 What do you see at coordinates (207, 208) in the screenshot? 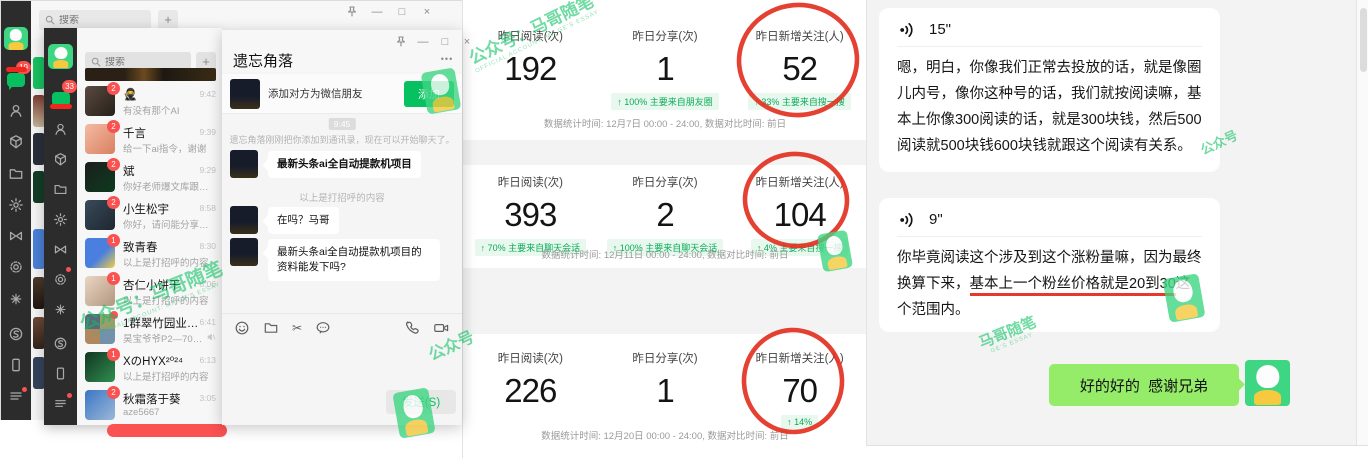
I see `chat-time: 8:58` at bounding box center [207, 208].